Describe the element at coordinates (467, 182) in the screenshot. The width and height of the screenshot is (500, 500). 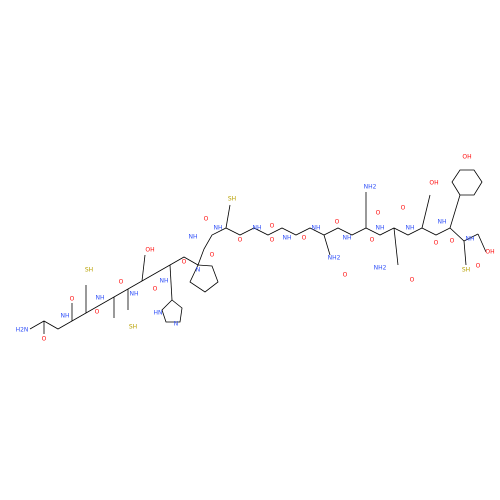
I see `phenyl-ring` at that location.